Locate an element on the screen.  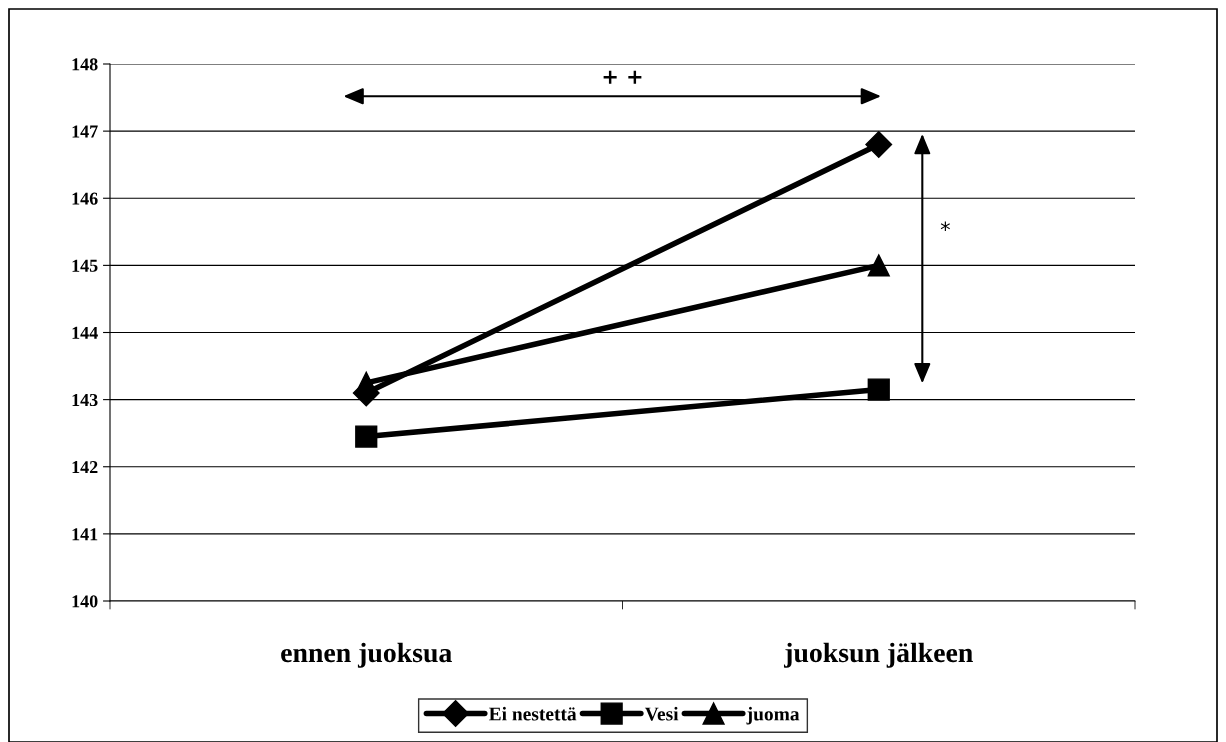
y-tick-label: 146 is located at coordinates (85, 198).